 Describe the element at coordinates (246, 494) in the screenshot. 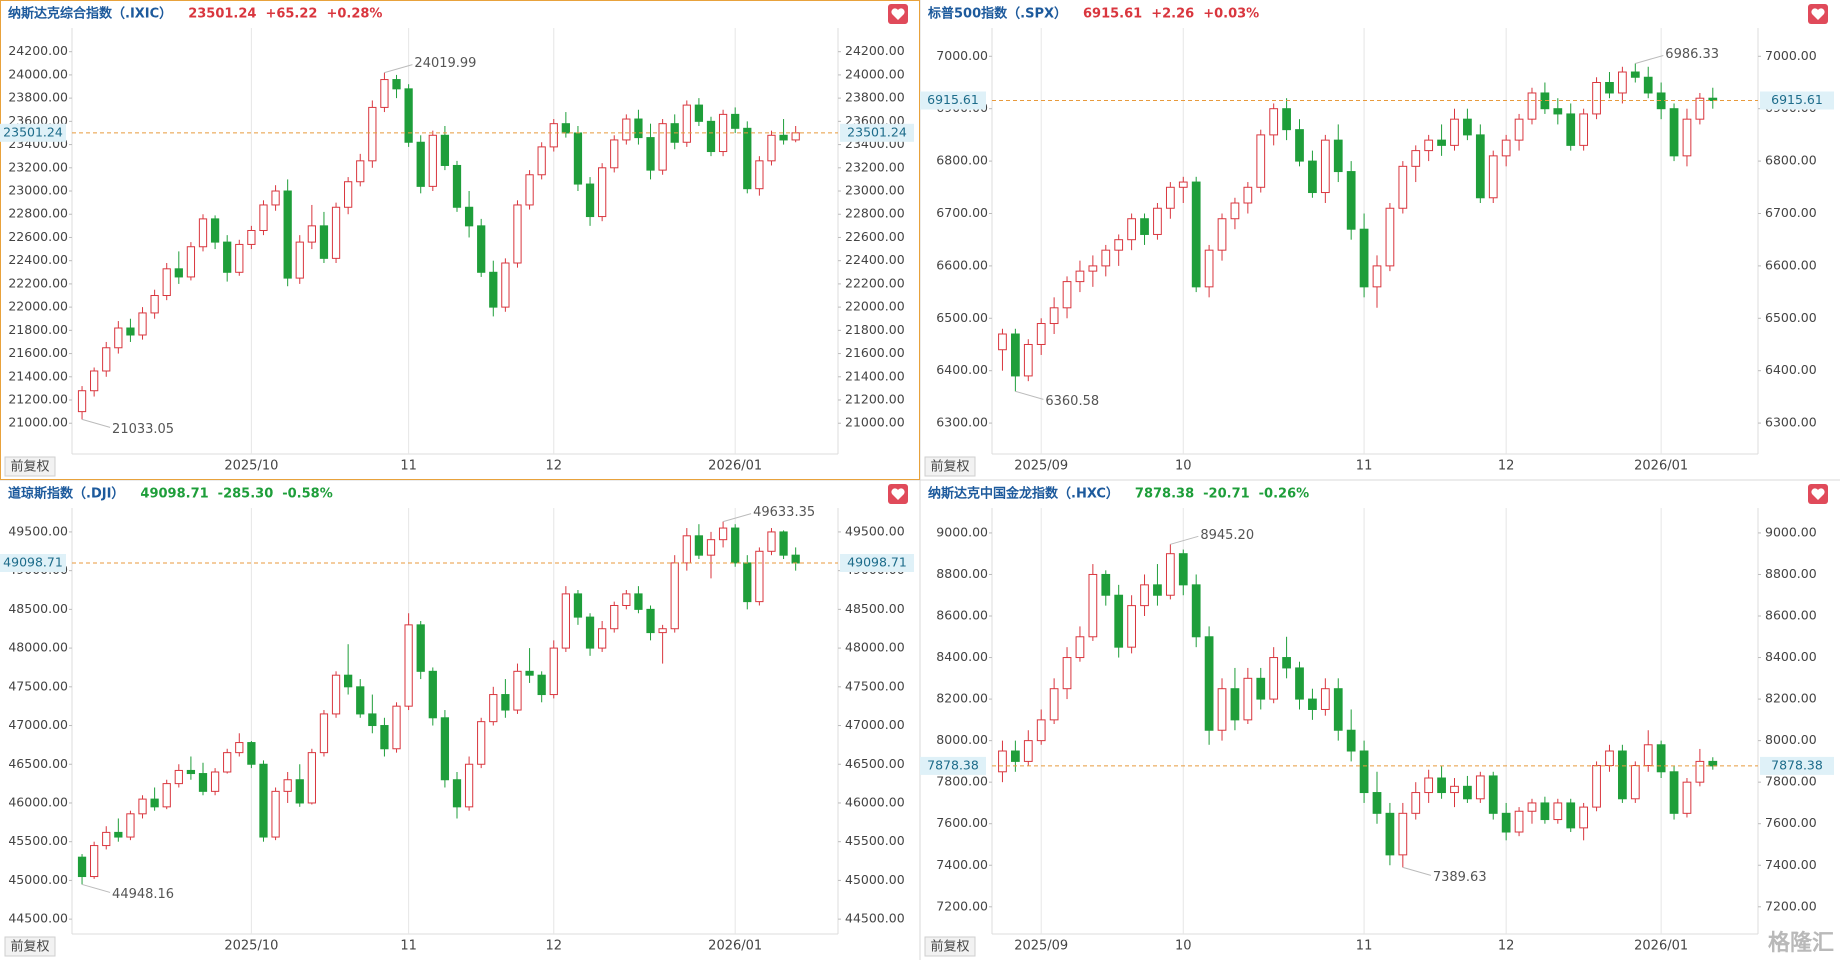

I see `price-change: -285.30` at that location.